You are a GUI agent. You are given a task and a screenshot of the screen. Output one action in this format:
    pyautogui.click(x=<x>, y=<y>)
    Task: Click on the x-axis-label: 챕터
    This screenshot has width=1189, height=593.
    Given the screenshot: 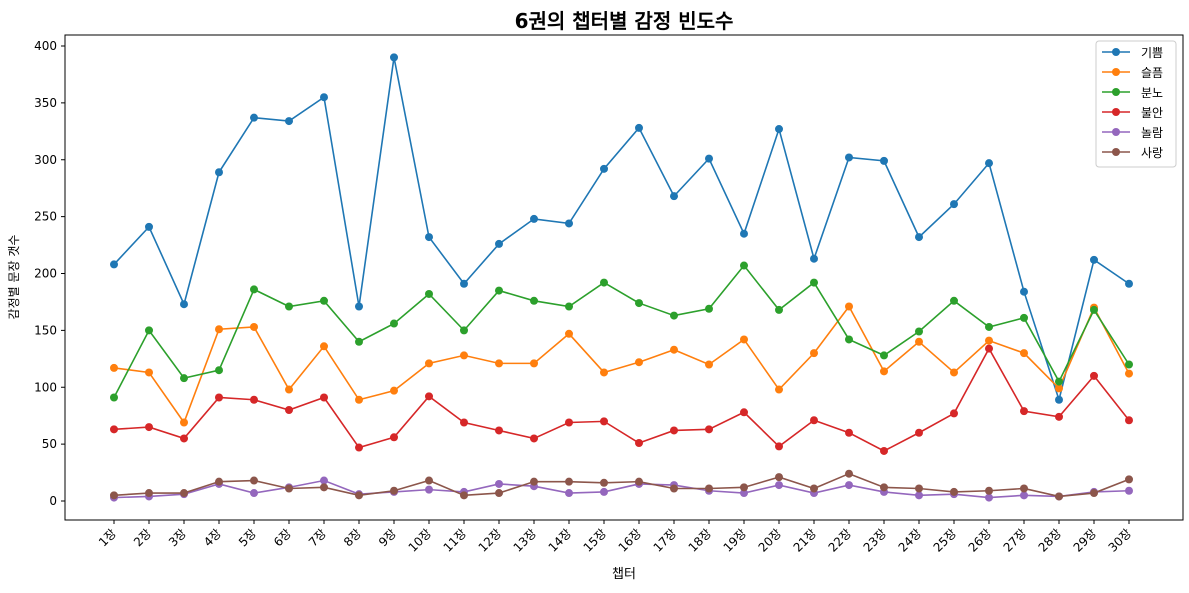 What is the action you would take?
    pyautogui.click(x=624, y=574)
    